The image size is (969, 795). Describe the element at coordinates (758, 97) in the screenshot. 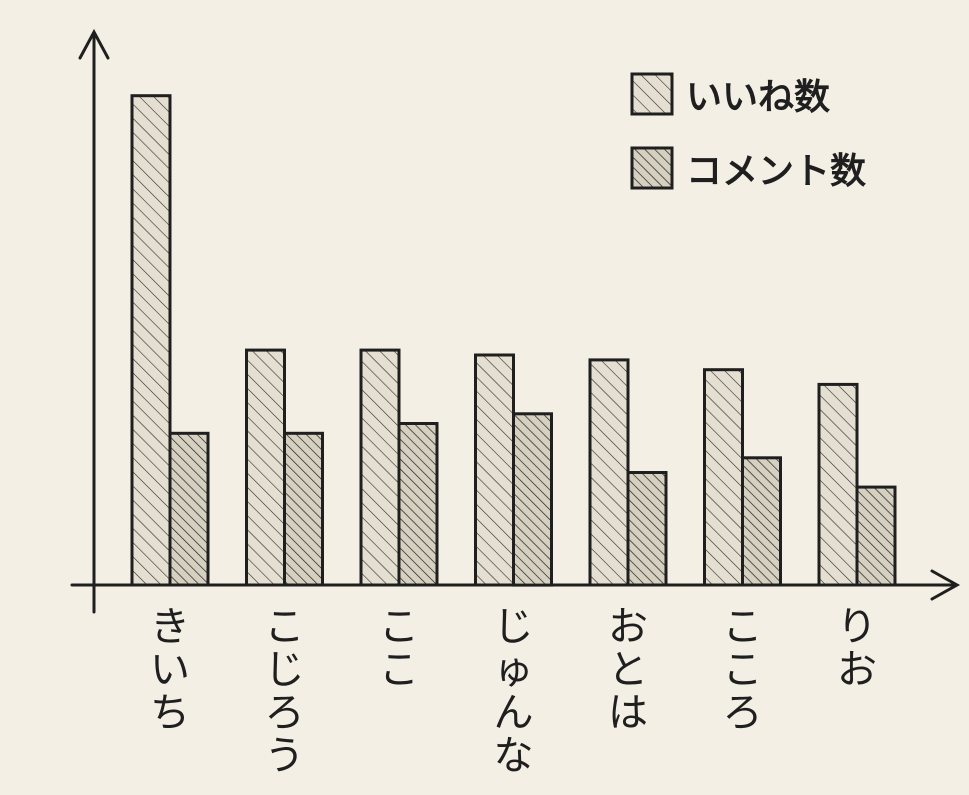

I see `legend-label-likes: いいね数` at that location.